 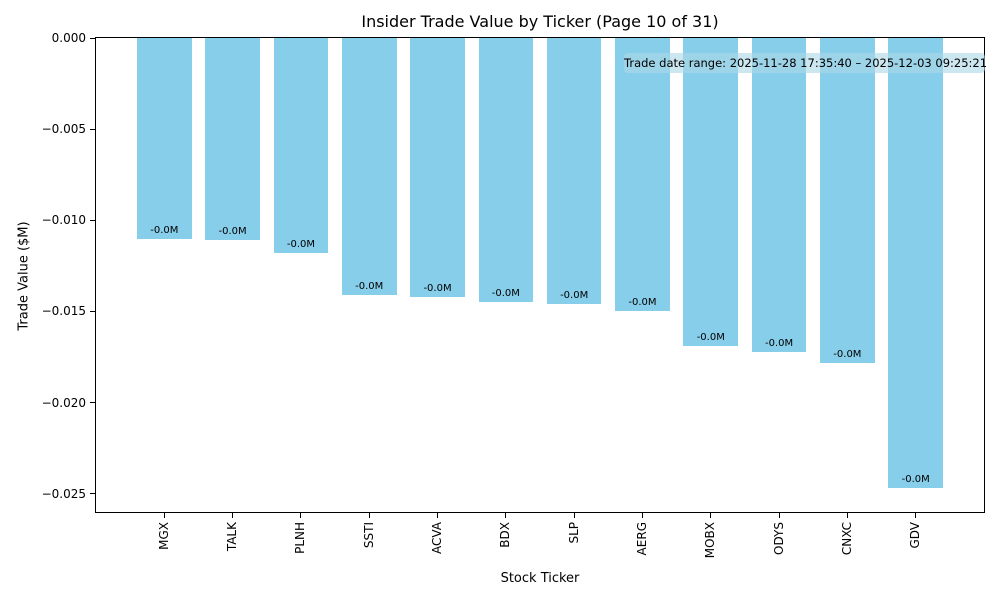 What do you see at coordinates (505, 535) in the screenshot?
I see `x-tick-label-bdx: BDX` at bounding box center [505, 535].